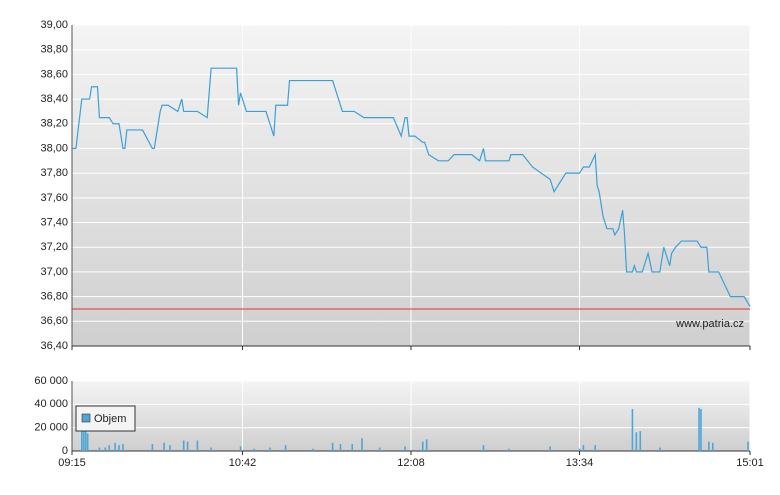  I want to click on y-tick-label: 37,00, so click(54, 272).